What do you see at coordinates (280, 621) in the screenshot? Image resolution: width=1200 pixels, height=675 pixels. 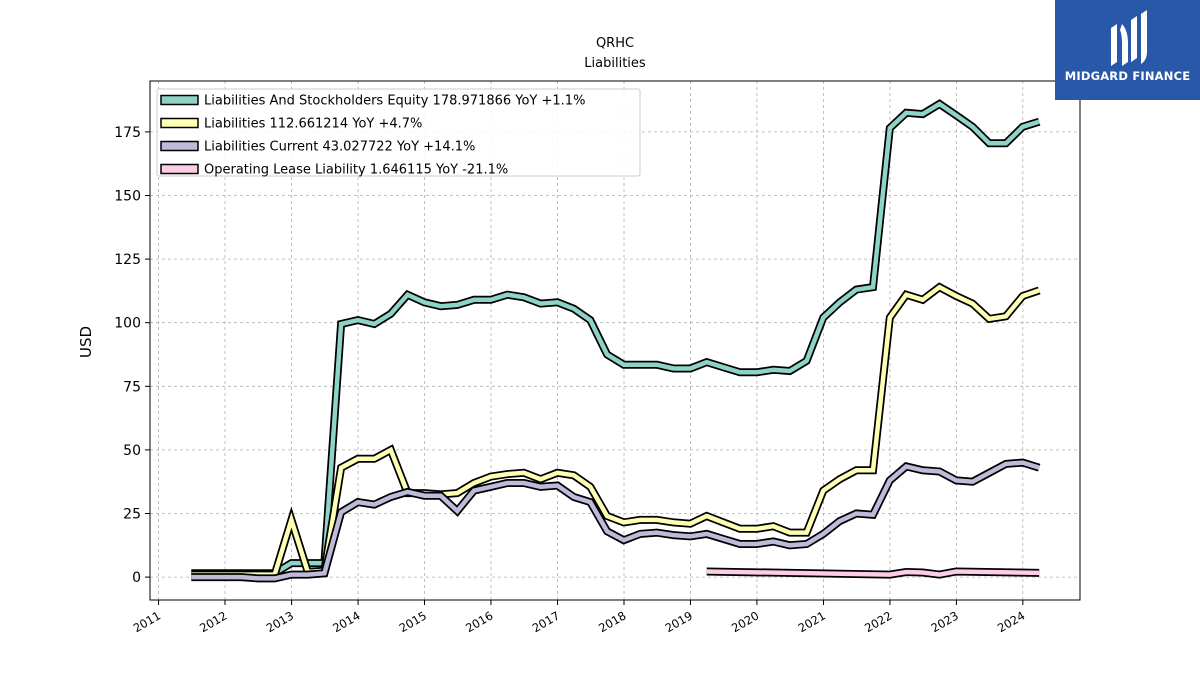 I see `x-tick-label: 2013` at bounding box center [280, 621].